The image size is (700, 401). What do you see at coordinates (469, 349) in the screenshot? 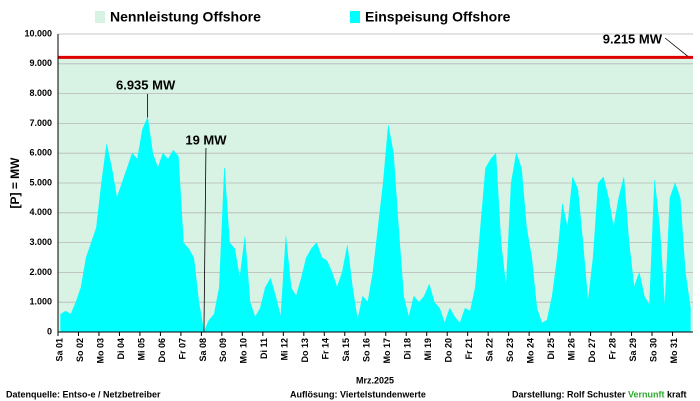
I see `x-tick-label: Fr 21` at bounding box center [469, 349].